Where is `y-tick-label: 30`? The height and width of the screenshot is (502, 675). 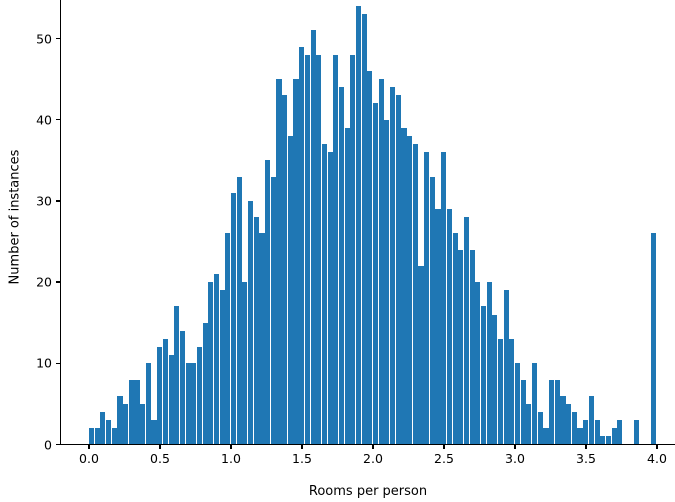
y-tick-label: 30 is located at coordinates (44, 201).